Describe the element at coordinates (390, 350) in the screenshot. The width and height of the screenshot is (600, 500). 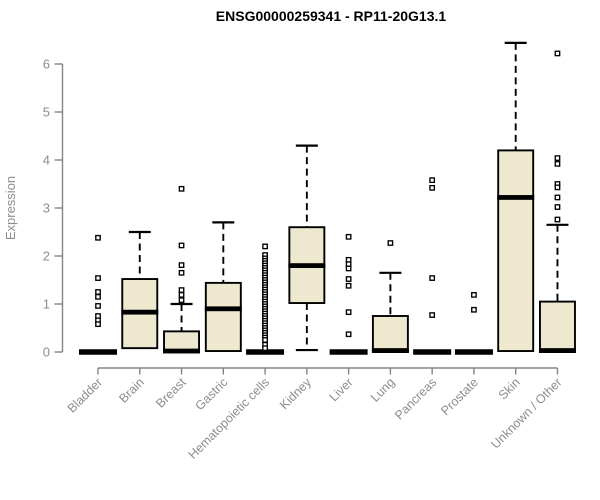
I see `median-lung` at that location.